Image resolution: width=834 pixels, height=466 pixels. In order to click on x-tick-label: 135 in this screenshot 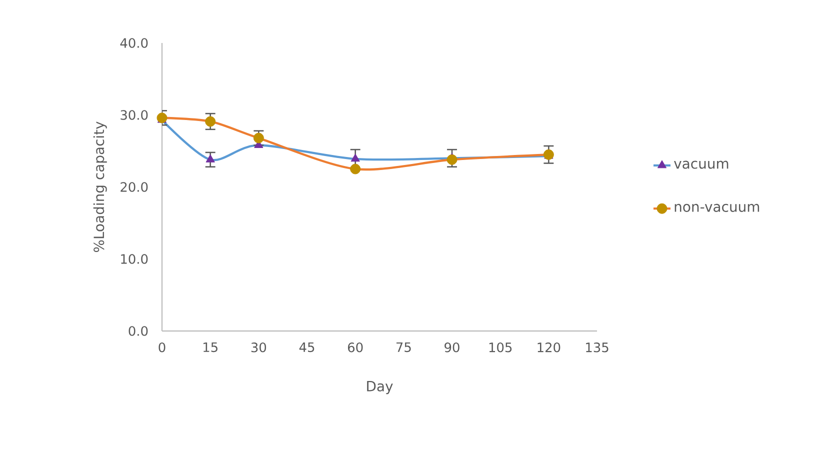, I will do `click(597, 347)`.